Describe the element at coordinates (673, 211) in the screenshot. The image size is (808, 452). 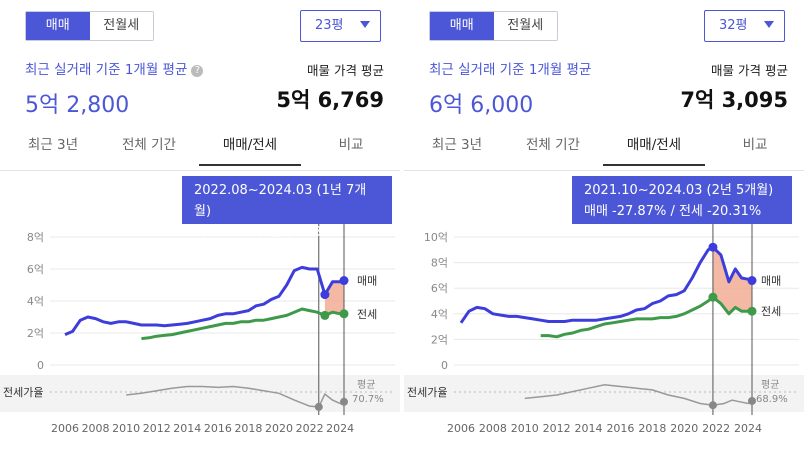
I see `tooltip-change: 매매 -27.87% / 전세 -20.31%` at that location.